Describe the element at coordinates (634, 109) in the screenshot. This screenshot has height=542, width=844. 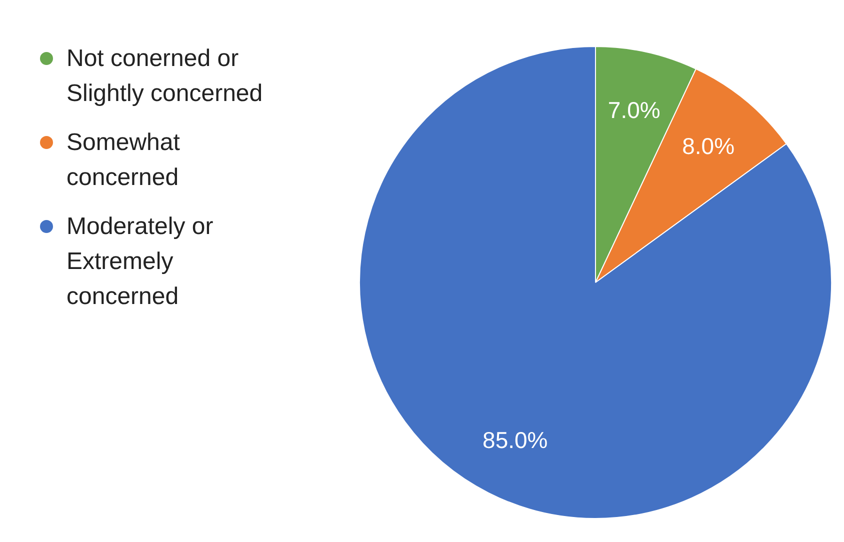
I see `data-label: 7.0%` at that location.